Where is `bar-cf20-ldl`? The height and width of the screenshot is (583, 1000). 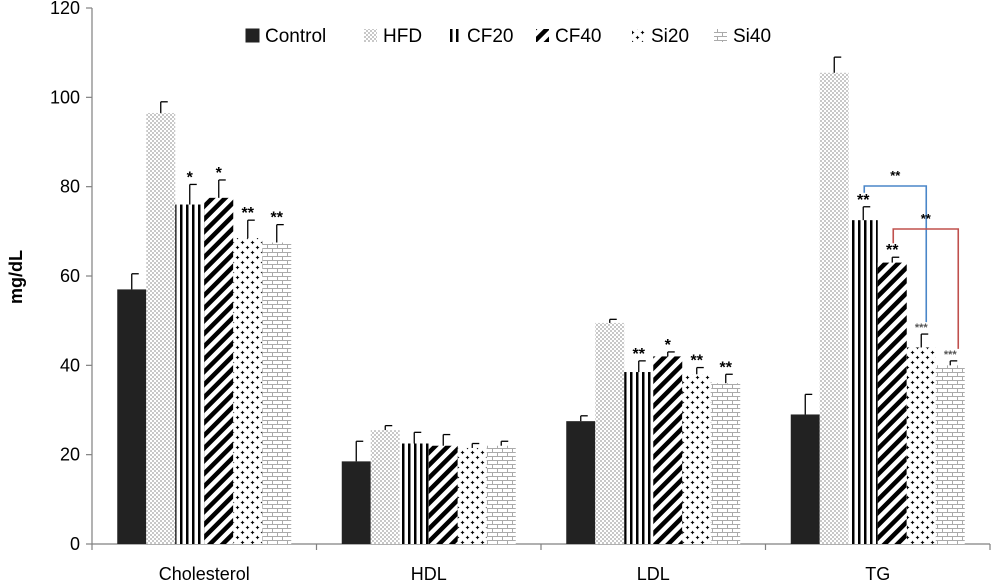 bar-cf20-ldl is located at coordinates (639, 458).